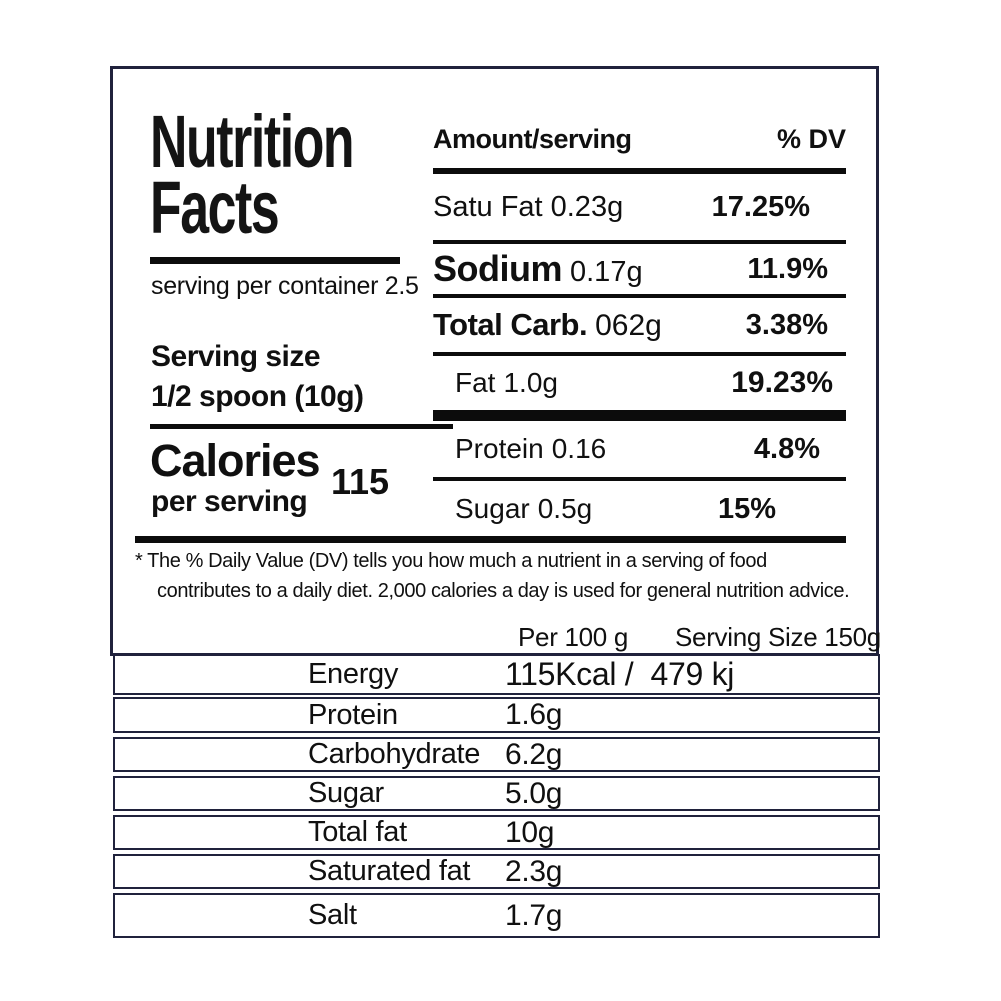 The image size is (1001, 1001). What do you see at coordinates (532, 139) in the screenshot?
I see `amount-serving-header: Amount/serving` at bounding box center [532, 139].